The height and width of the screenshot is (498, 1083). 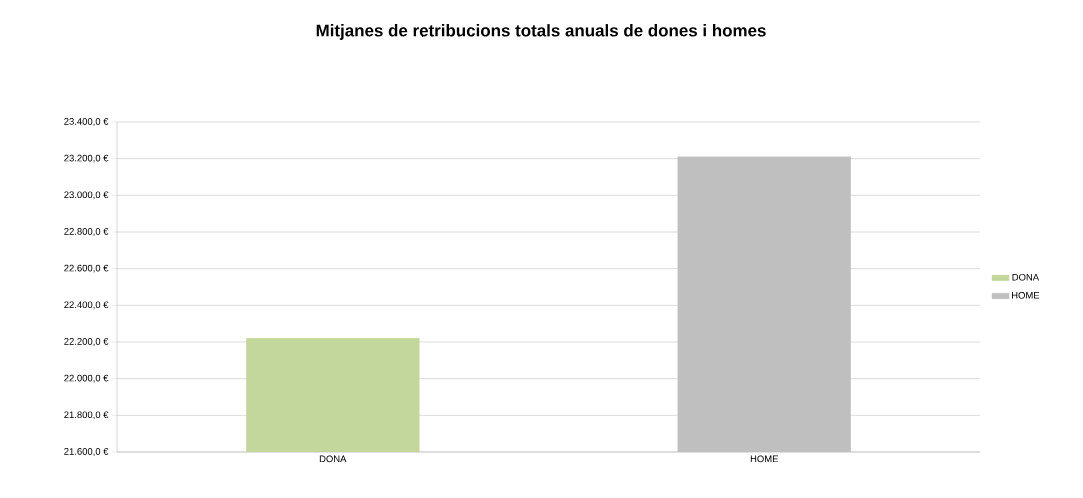 What do you see at coordinates (86, 342) in the screenshot?
I see `y-tick-label: 22.200,0 €` at bounding box center [86, 342].